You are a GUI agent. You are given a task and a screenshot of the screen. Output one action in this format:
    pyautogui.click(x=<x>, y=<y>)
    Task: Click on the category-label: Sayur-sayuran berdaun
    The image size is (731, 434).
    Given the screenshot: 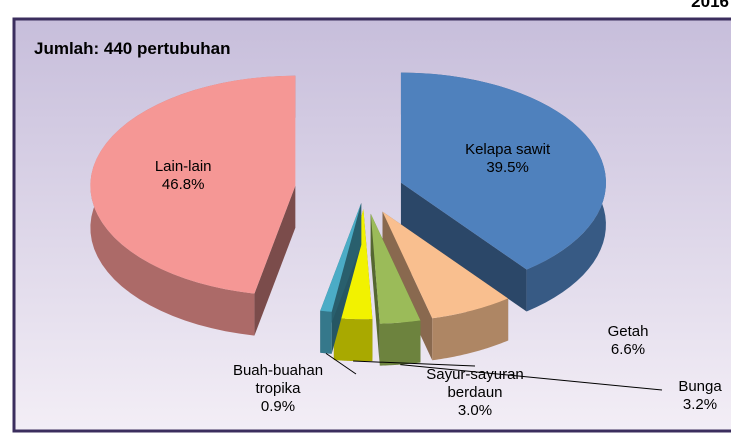 What is the action you would take?
    pyautogui.click(x=475, y=383)
    